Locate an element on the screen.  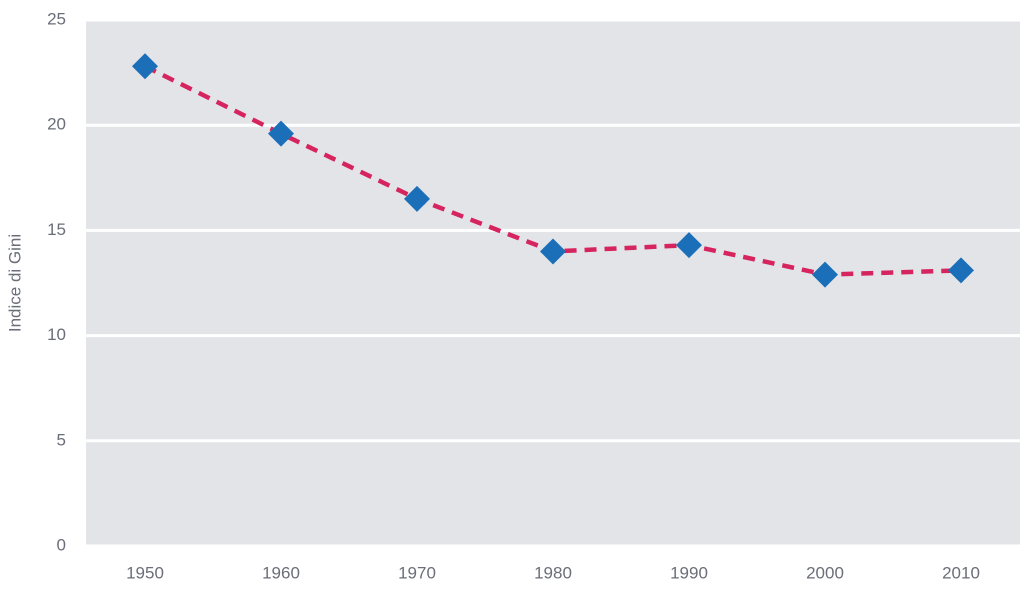
y-tick-label: 5 is located at coordinates (61, 439).